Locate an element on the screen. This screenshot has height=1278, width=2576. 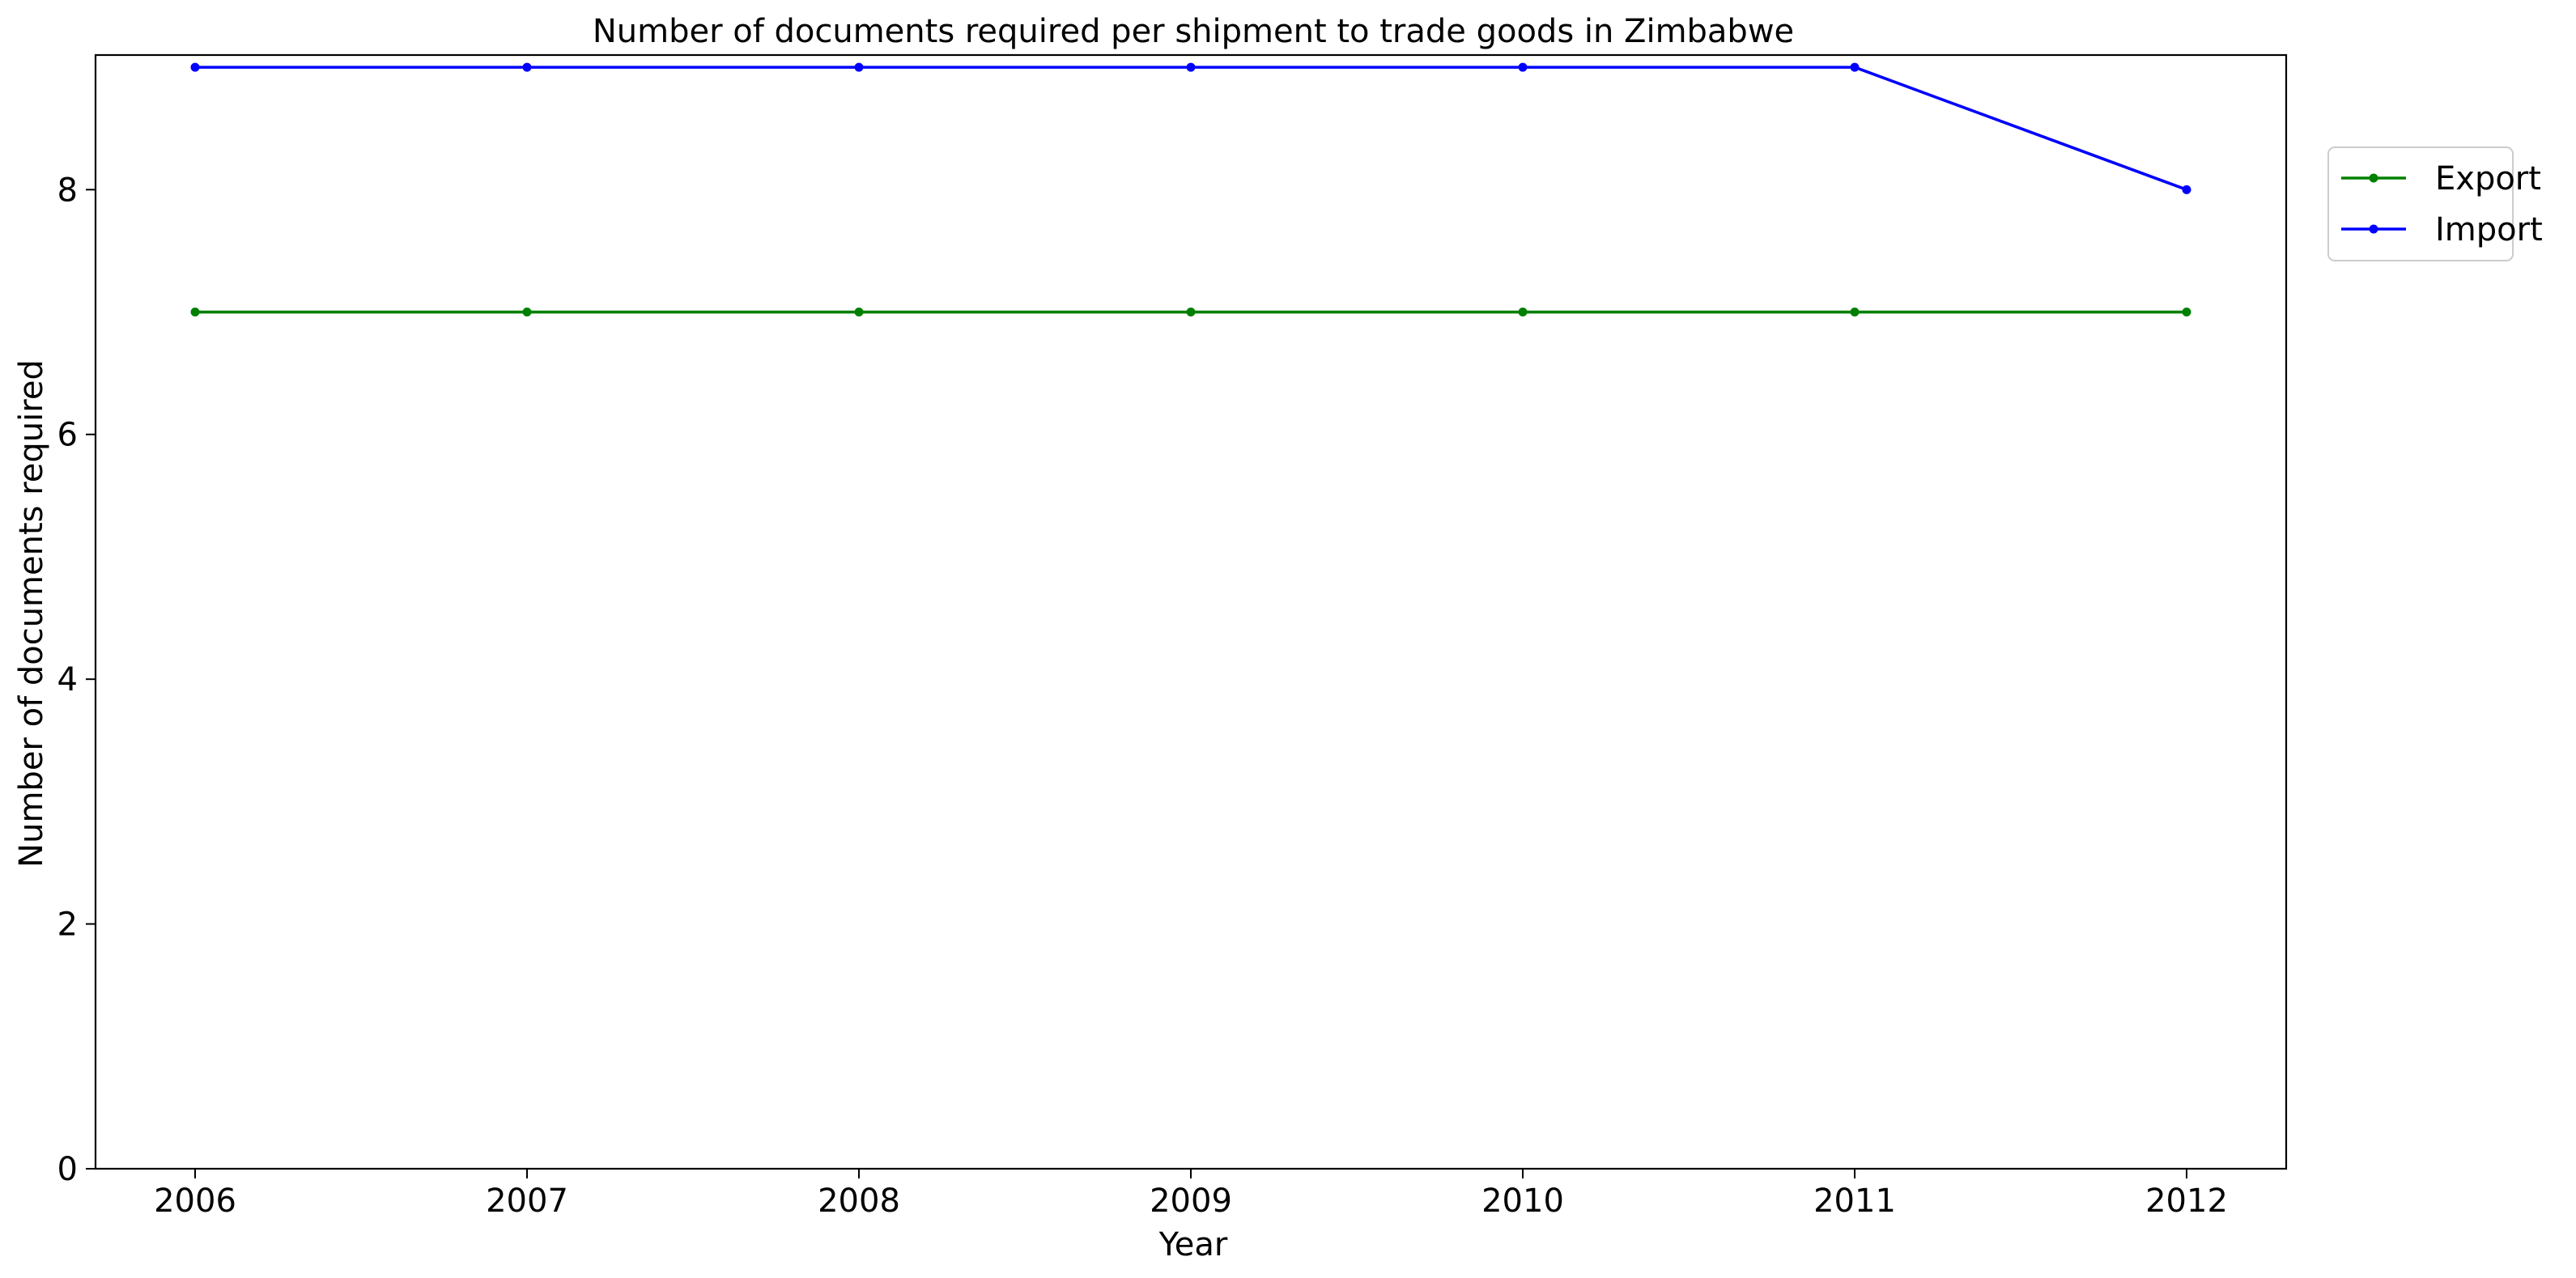
legend: Export Import is located at coordinates (2435, 203).